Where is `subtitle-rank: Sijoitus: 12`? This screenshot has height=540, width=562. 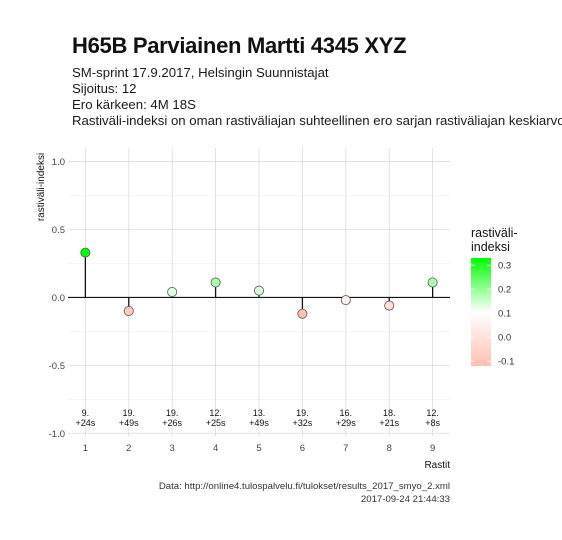
subtitle-rank: Sijoitus: 12 is located at coordinates (104, 88).